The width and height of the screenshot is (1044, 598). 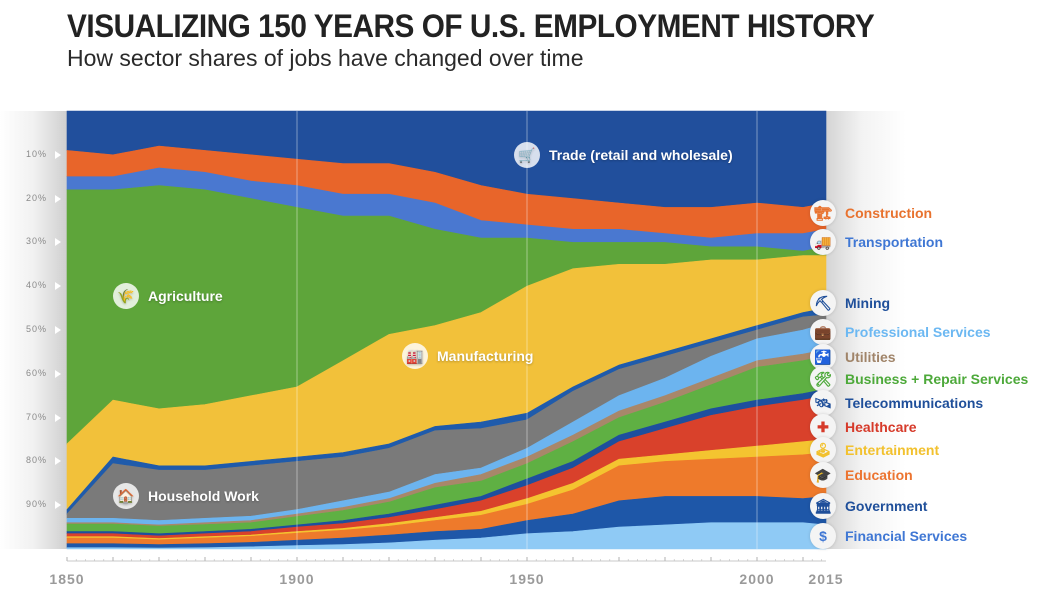 I want to click on x-tick-label: 1950, so click(x=527, y=579).